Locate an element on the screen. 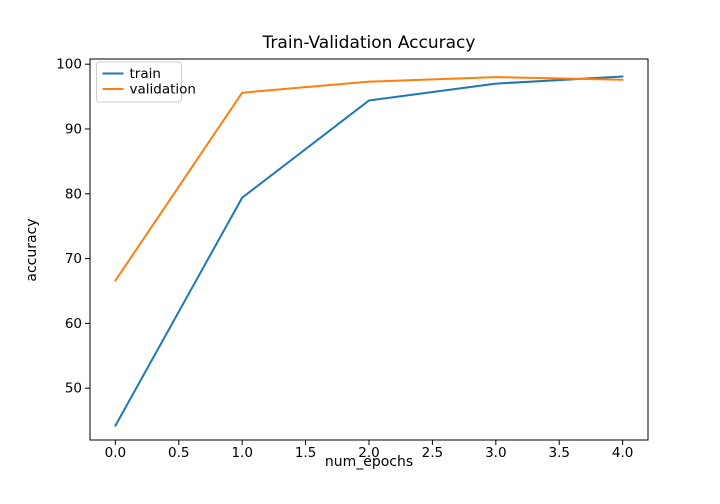 The image size is (720, 504). x-tick-label: 3.0 is located at coordinates (495, 453).